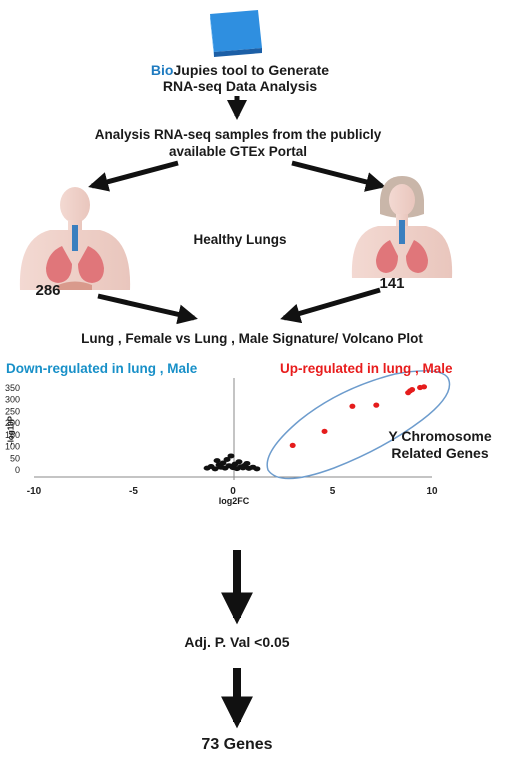 The width and height of the screenshot is (526, 759). Describe the element at coordinates (162, 70) in the screenshot. I see `brand-name: Bio` at that location.